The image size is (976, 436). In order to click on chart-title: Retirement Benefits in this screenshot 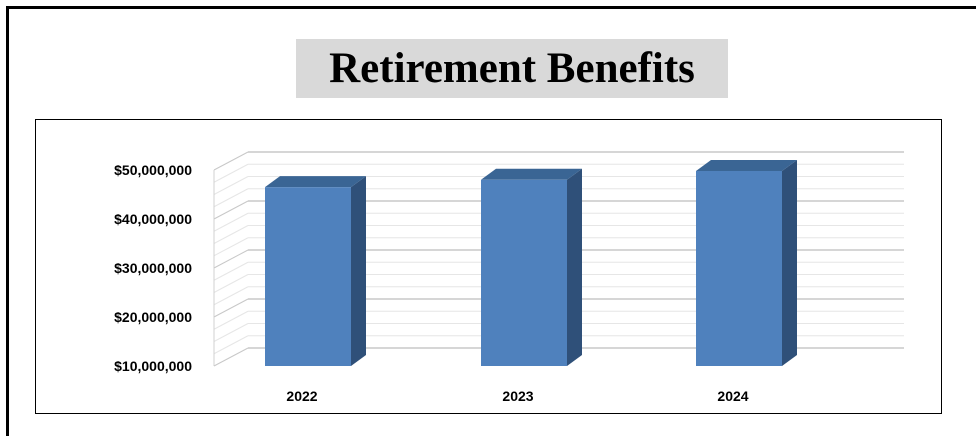, I will do `click(512, 68)`.